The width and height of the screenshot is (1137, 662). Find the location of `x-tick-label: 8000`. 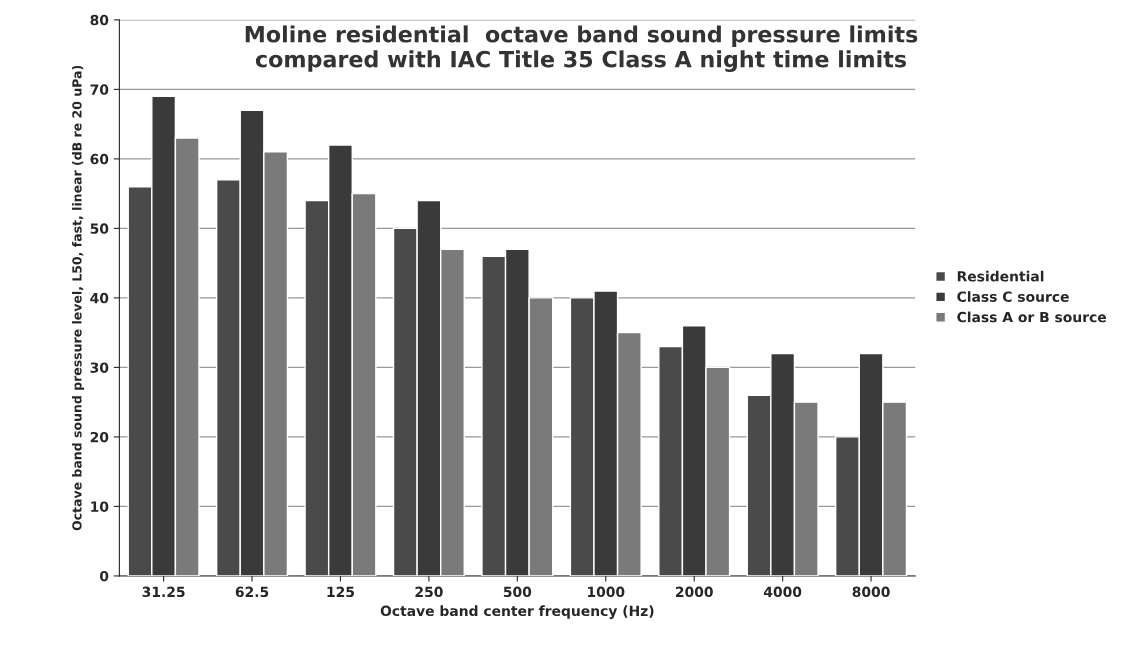

x-tick-label: 8000 is located at coordinates (871, 592).